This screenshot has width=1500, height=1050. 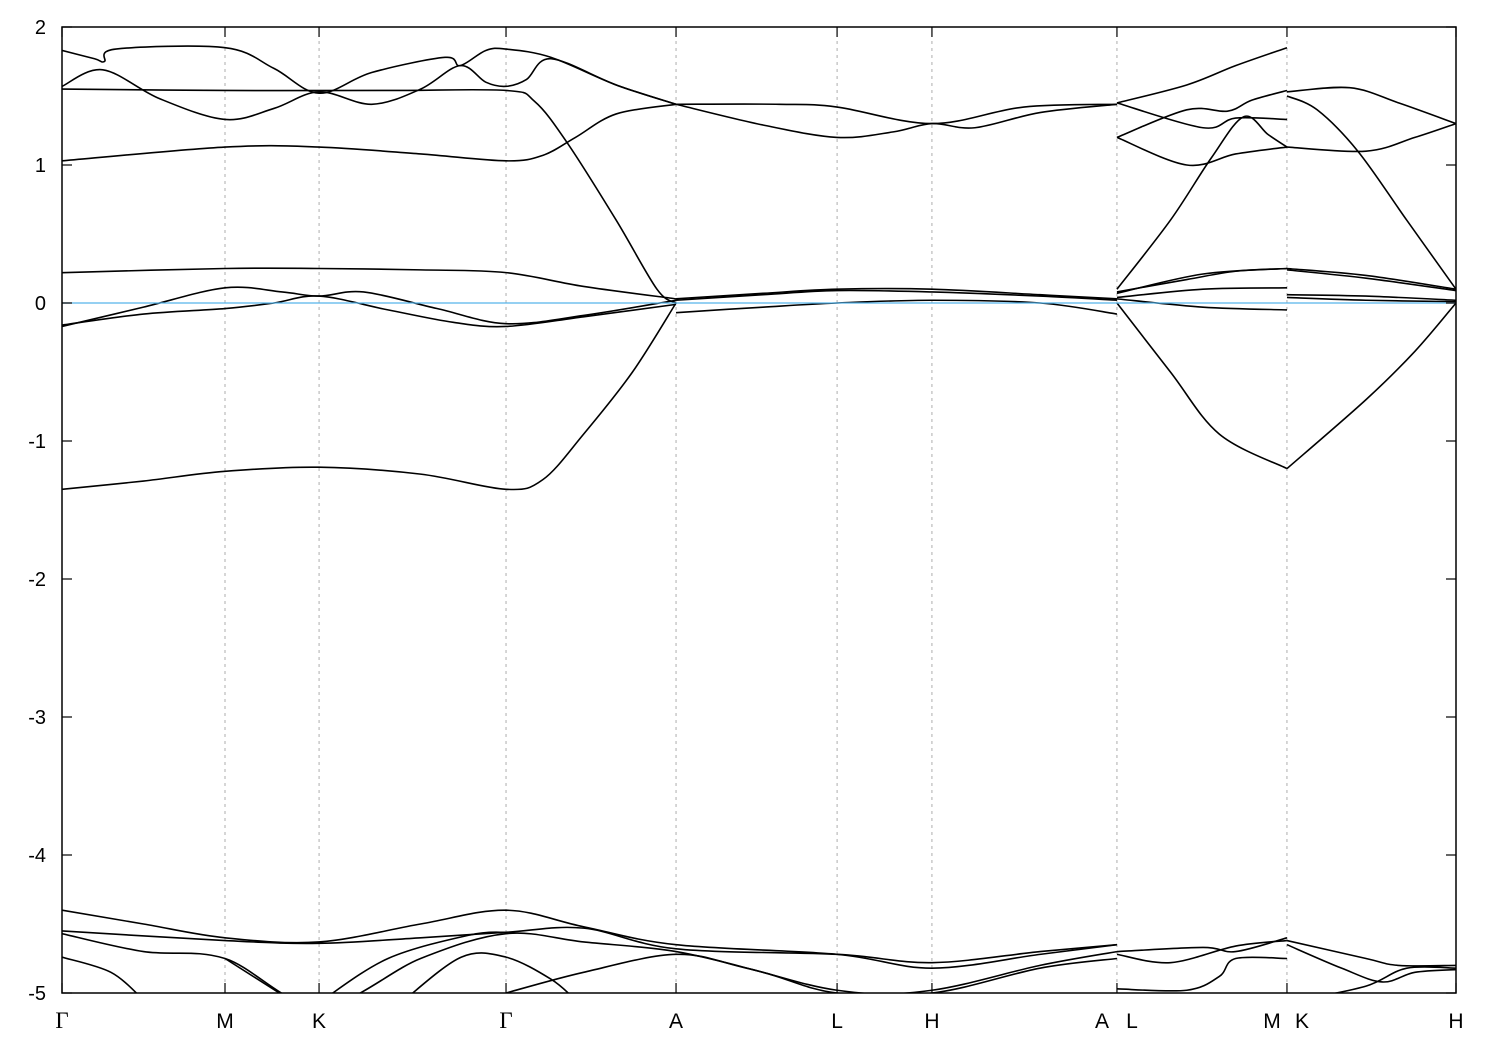 I want to click on y-tick-label: -3, so click(x=37, y=718).